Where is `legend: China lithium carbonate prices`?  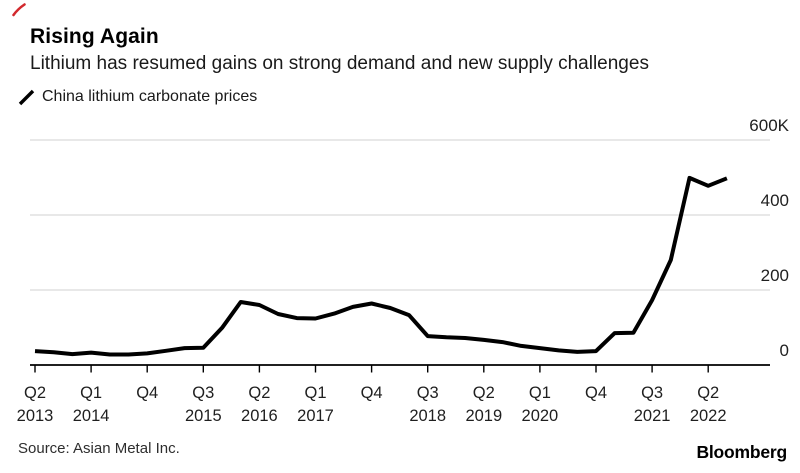
legend: China lithium carbonate prices is located at coordinates (137, 97).